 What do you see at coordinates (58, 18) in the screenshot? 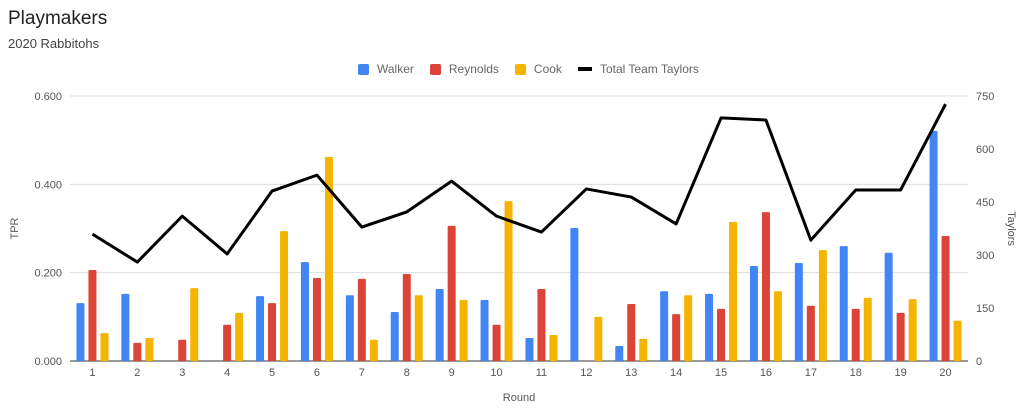
I see `chart-title: Playmakers` at bounding box center [58, 18].